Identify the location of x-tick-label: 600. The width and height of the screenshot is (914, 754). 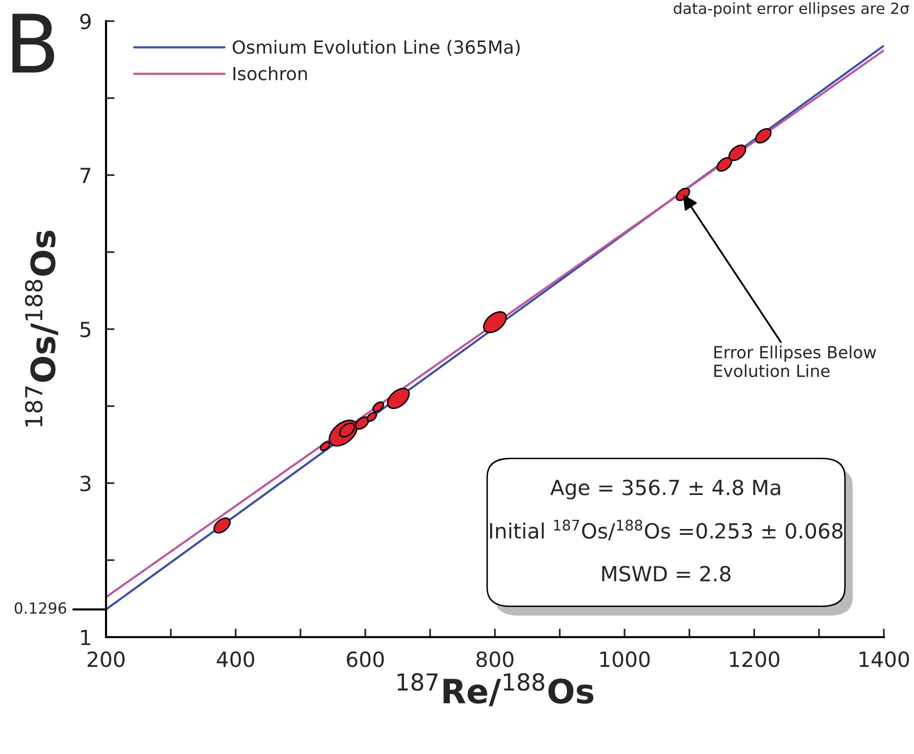
(365, 659).